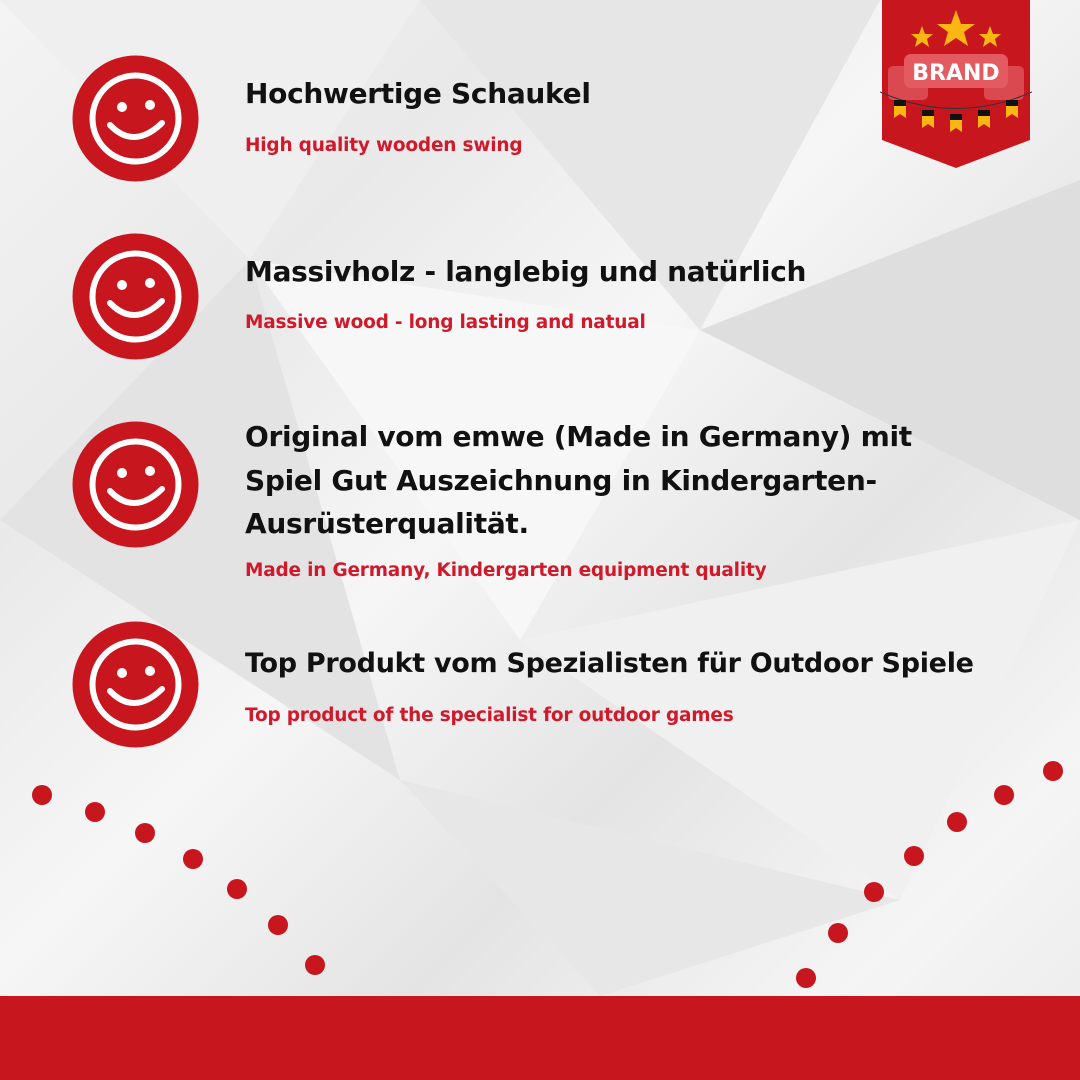  I want to click on feature-title-line: Original vom emwe (Made in Germany) mit, so click(578, 436).